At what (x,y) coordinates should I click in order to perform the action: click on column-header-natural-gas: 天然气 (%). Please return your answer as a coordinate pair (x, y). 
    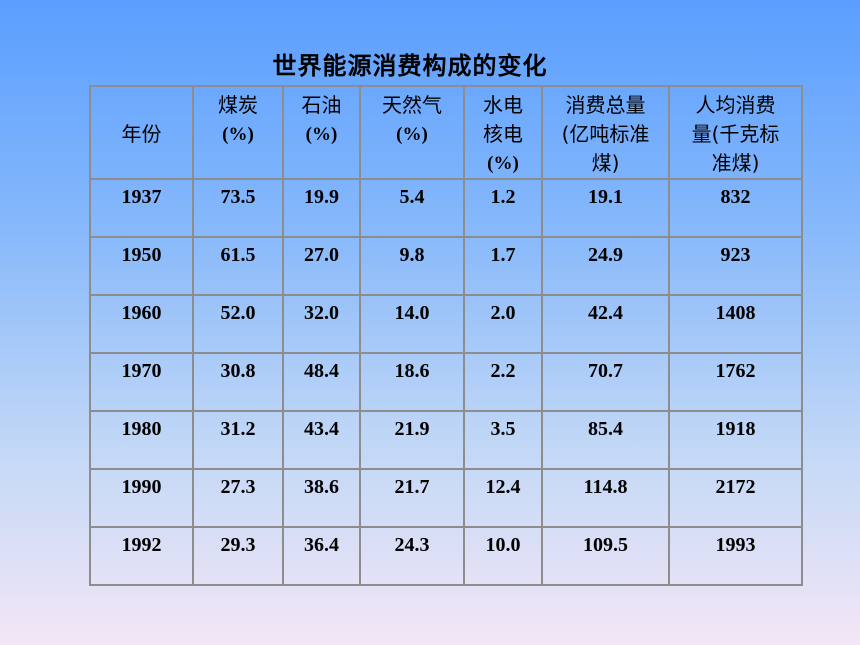
    Looking at the image, I should click on (412, 132).